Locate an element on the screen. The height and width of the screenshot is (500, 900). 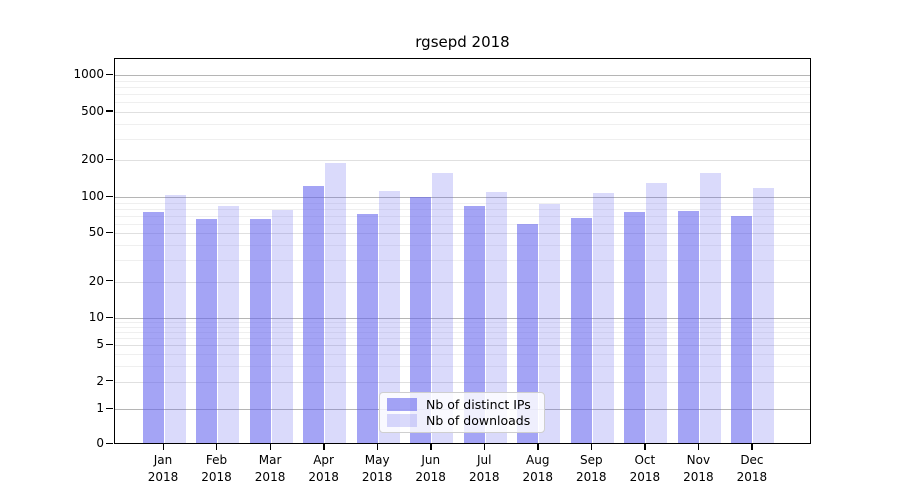
y-tick-label: 2 is located at coordinates (100, 380).